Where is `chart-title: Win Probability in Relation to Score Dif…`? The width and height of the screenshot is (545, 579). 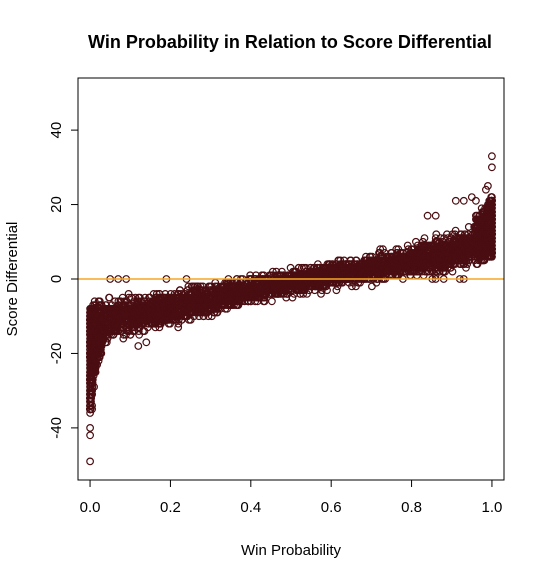 chart-title: Win Probability in Relation to Score Dif… is located at coordinates (290, 42).